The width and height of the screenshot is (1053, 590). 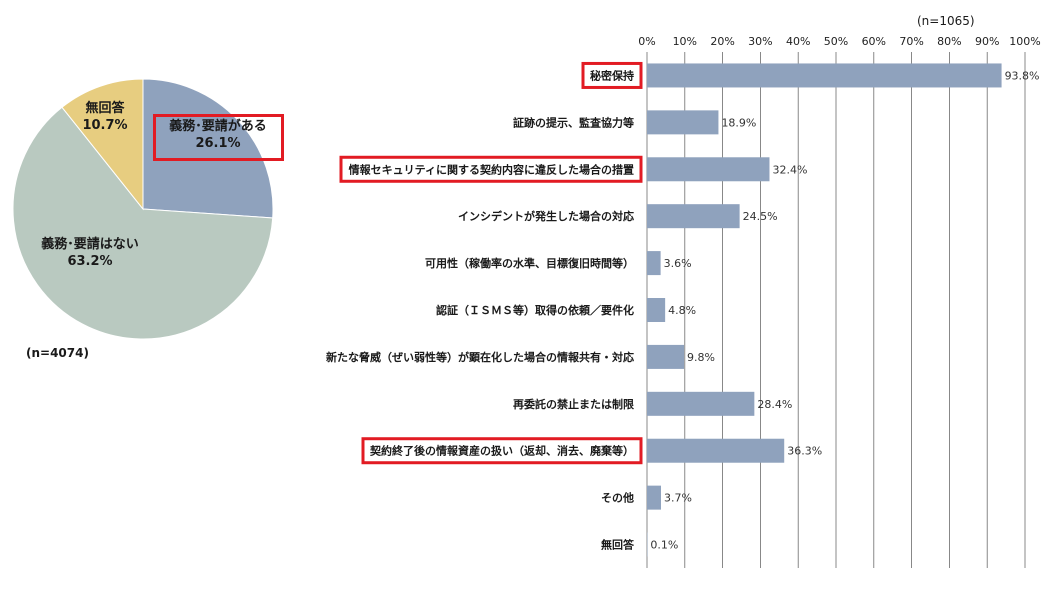 I want to click on data-label: 3.7%, so click(x=678, y=498).